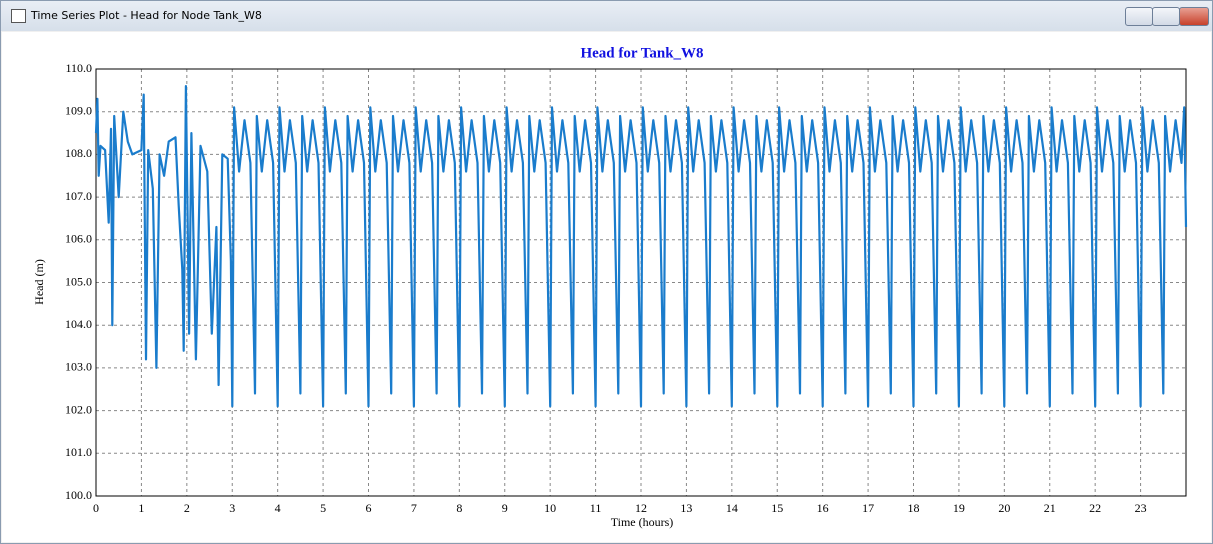 The image size is (1213, 544). What do you see at coordinates (78, 324) in the screenshot?
I see `y-tick-label: 104.0` at bounding box center [78, 324].